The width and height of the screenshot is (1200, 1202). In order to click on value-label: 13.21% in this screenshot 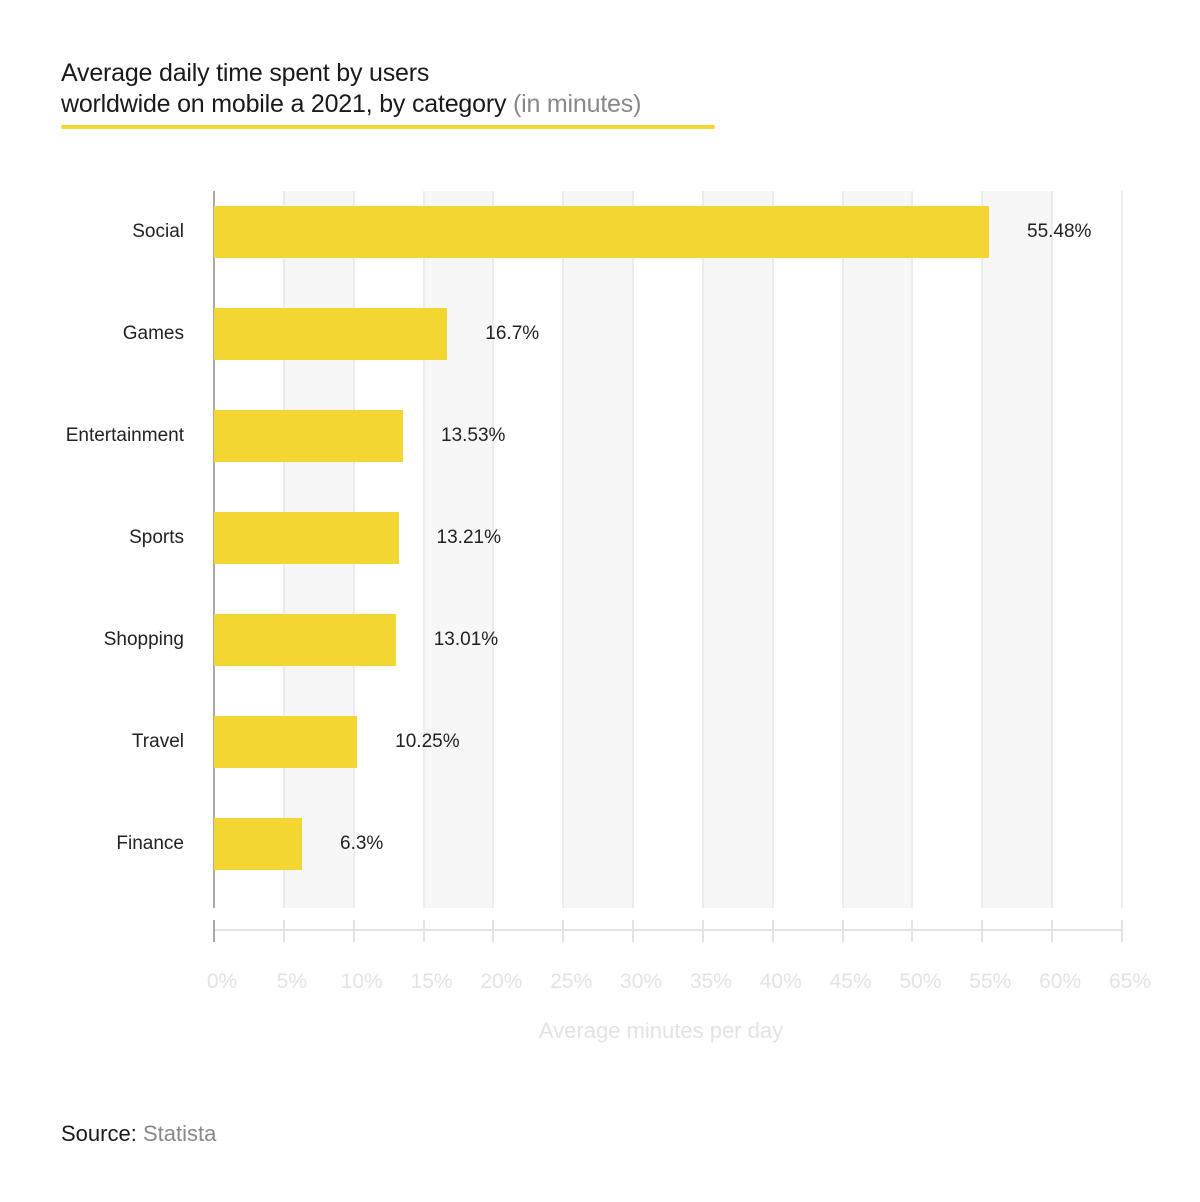, I will do `click(468, 537)`.